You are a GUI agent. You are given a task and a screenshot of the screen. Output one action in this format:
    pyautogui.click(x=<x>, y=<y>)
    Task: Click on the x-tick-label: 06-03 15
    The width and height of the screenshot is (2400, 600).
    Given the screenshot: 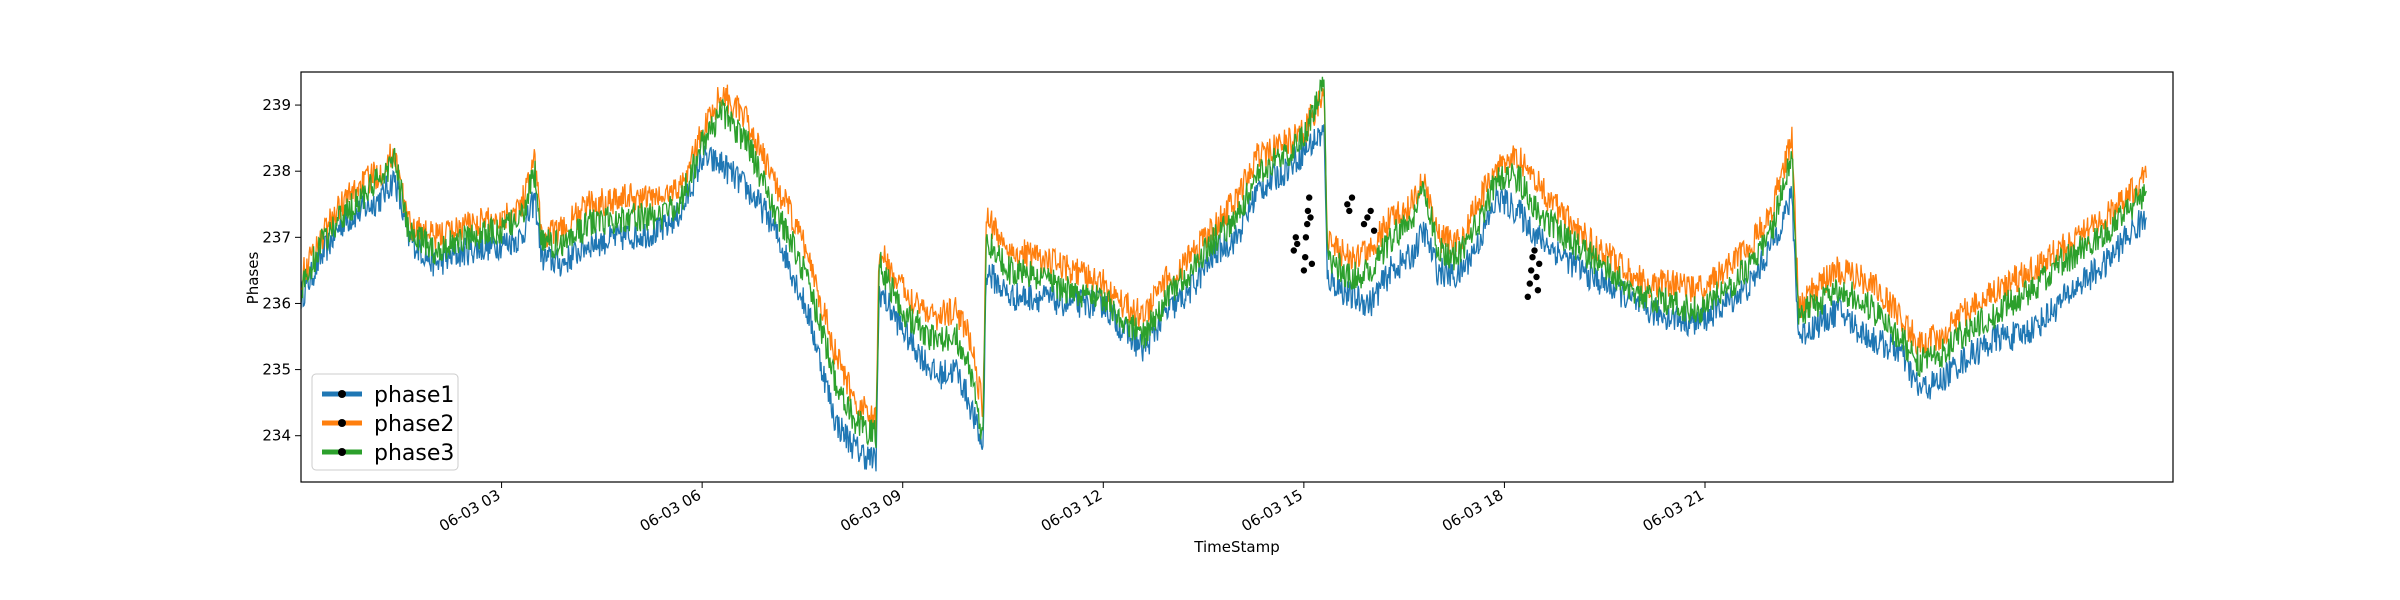 What is the action you would take?
    pyautogui.click(x=1271, y=510)
    